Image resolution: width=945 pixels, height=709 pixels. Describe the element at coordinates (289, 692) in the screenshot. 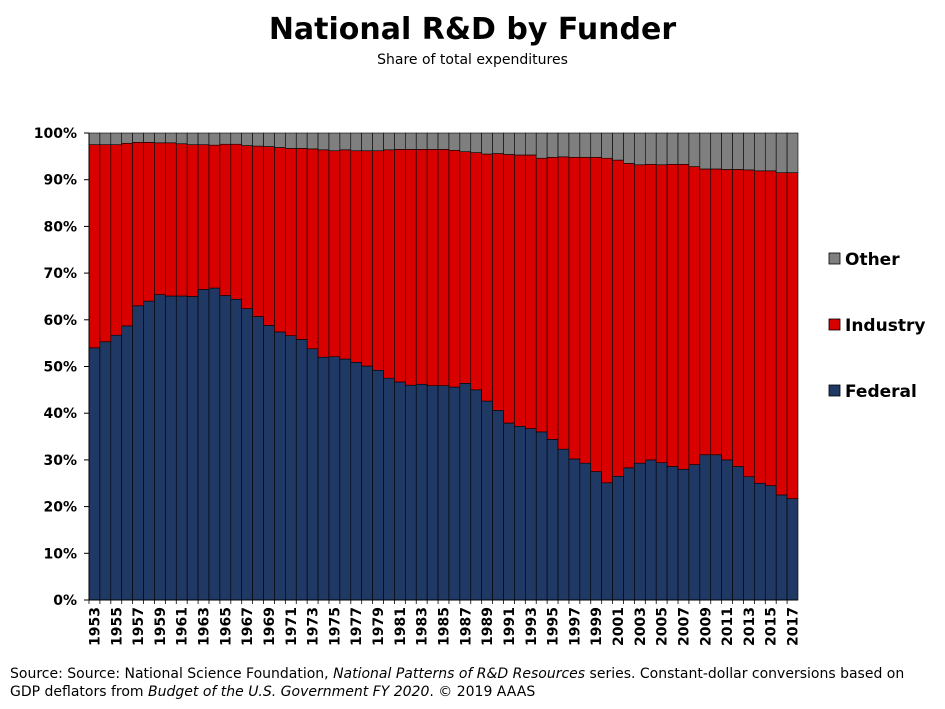

I see `source-line2-italic: Budget of the U.S. Government FY 2020` at that location.